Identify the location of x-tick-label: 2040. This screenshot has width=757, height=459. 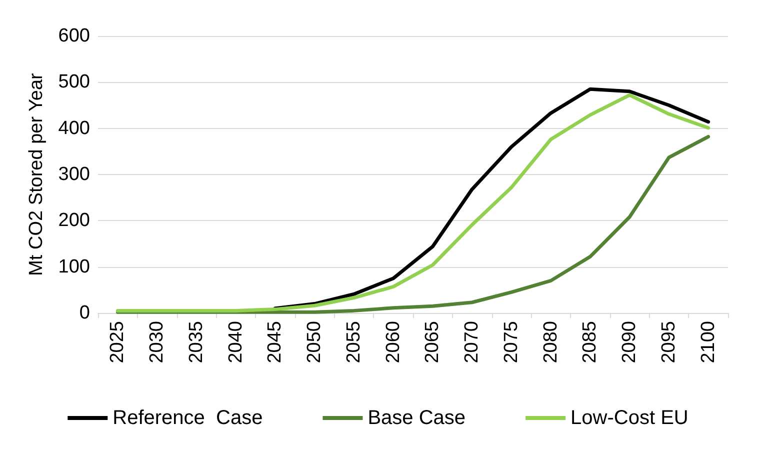
(235, 342).